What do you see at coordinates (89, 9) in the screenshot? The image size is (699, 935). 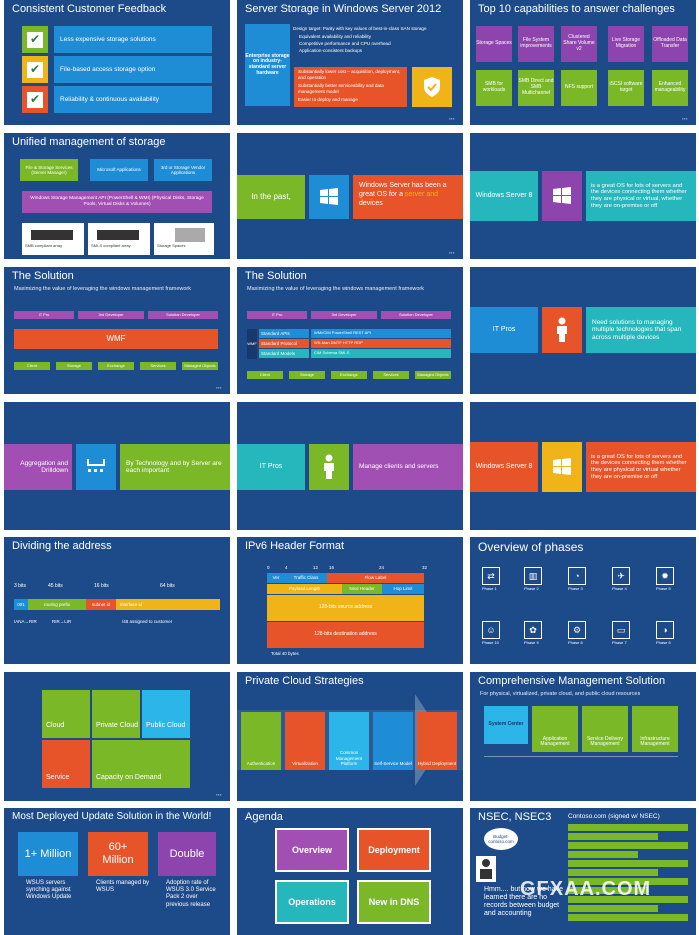 I see `slide-title: Consistent Customer Feedback` at bounding box center [89, 9].